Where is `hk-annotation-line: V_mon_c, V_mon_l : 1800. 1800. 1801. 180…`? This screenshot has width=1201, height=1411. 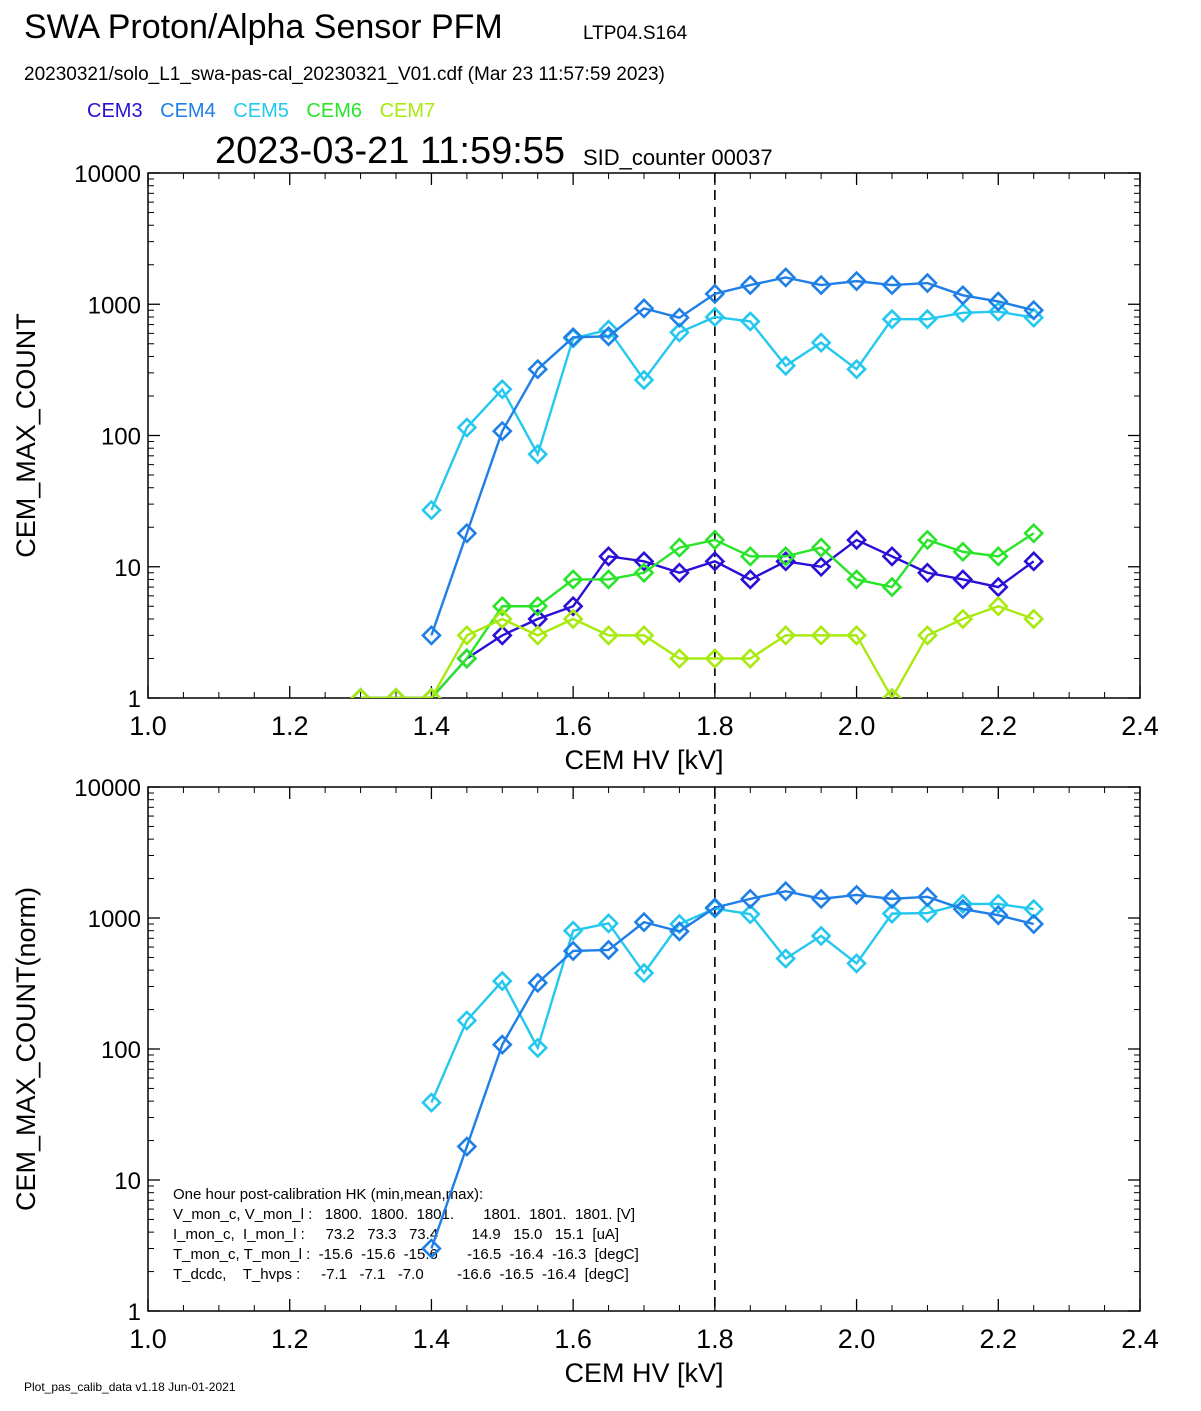 hk-annotation-line: V_mon_c, V_mon_l : 1800. 1800. 1801. 180… is located at coordinates (404, 1214).